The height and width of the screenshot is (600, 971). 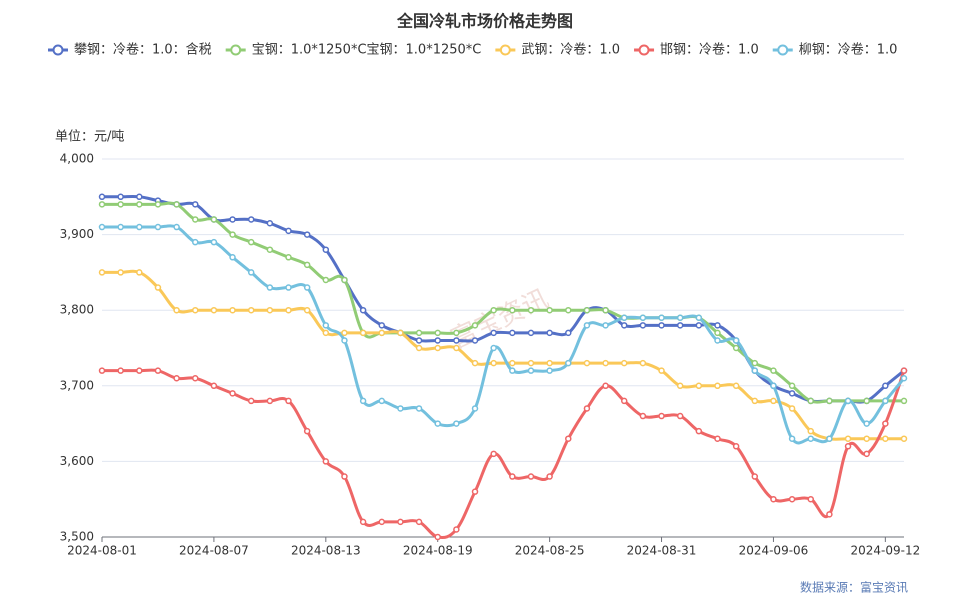 I want to click on watermark: 富宝资讯, so click(x=499, y=319).